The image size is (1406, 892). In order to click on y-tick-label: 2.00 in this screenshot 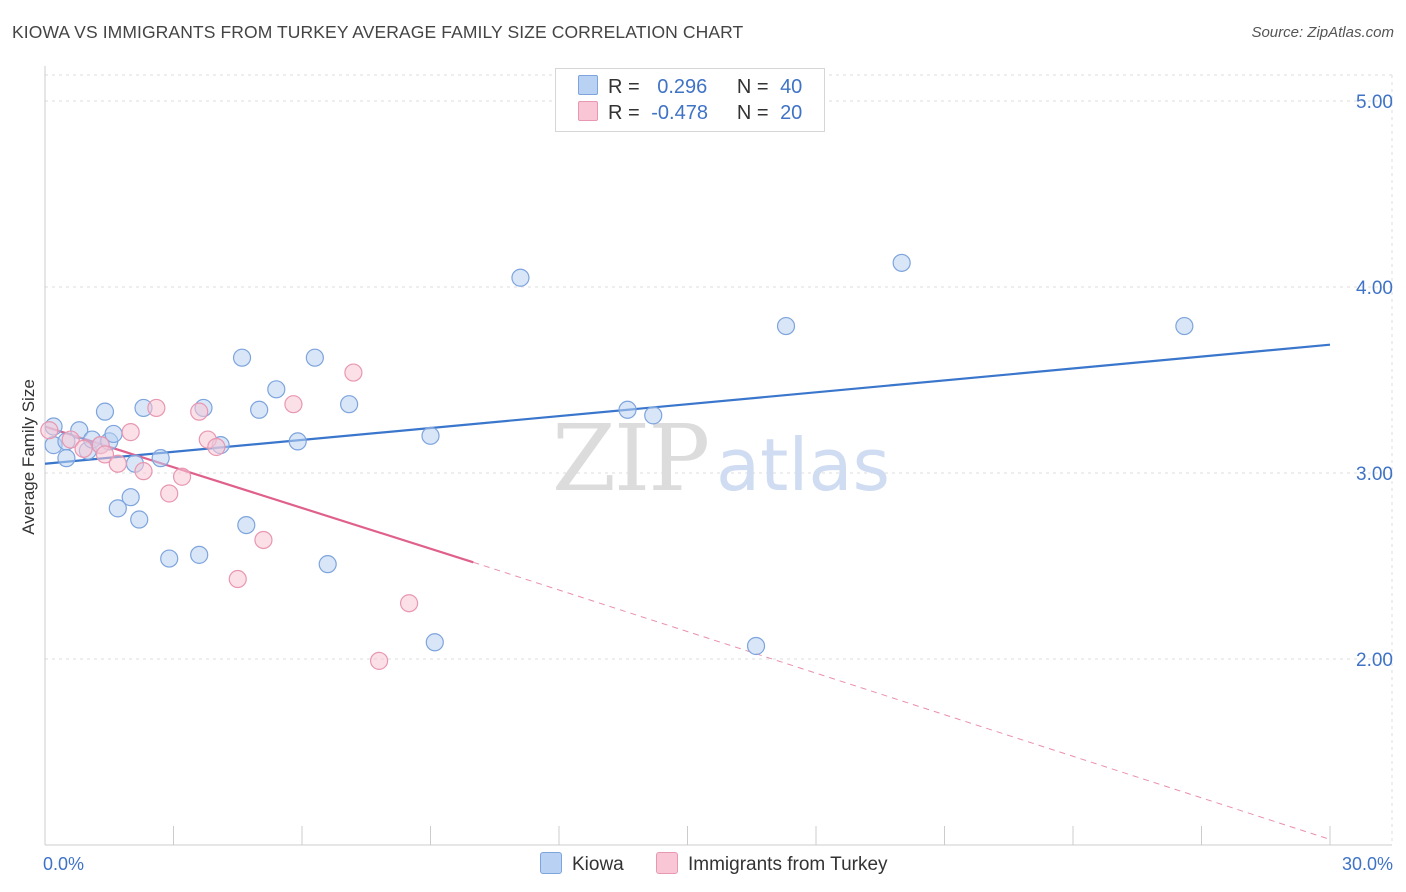, I will do `click(1374, 660)`.